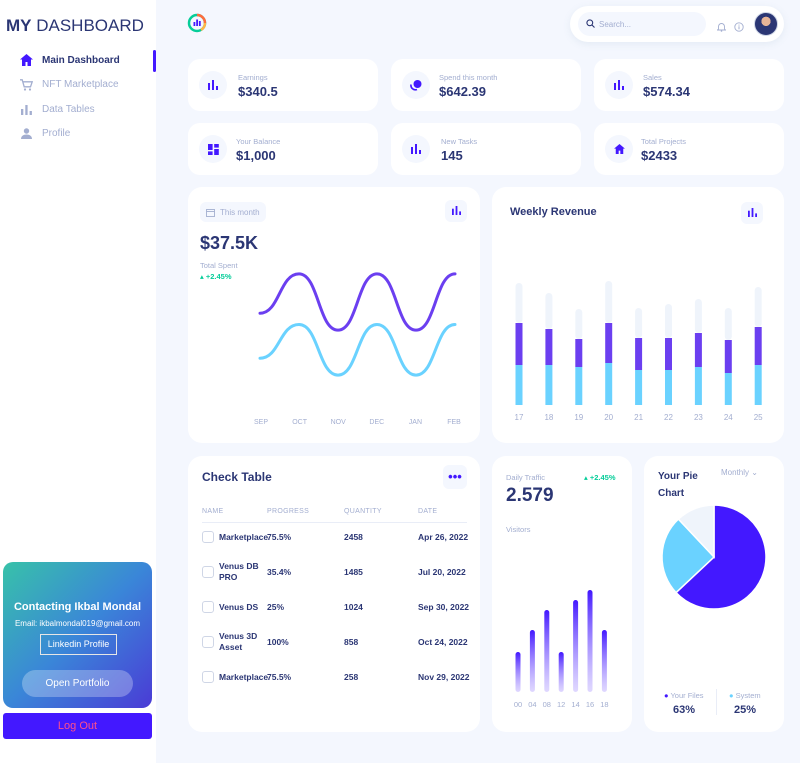 Image resolution: width=800 pixels, height=763 pixels. Describe the element at coordinates (600, 477) in the screenshot. I see `daily-traffic-change: ▴ +2.45%` at that location.